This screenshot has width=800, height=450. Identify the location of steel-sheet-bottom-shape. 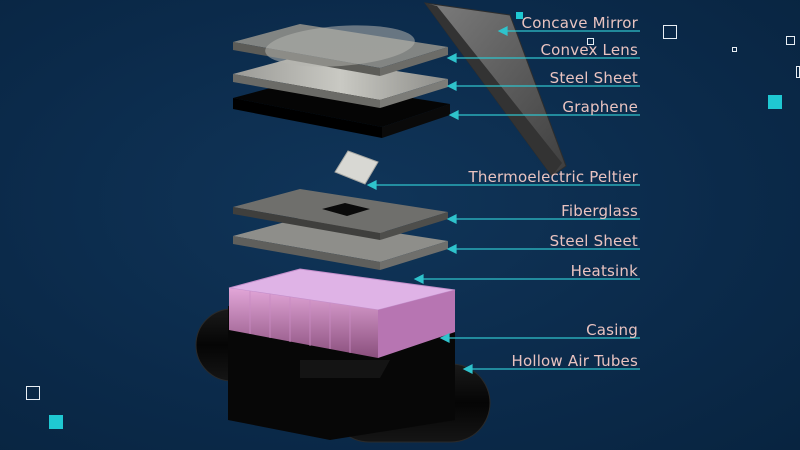
(340, 244).